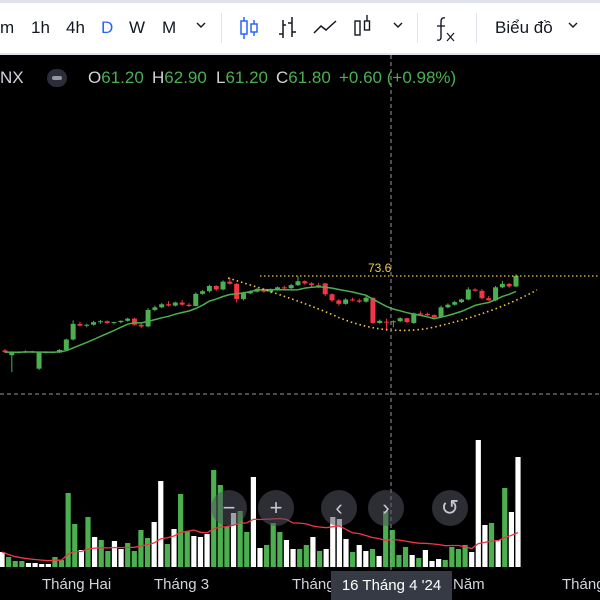 The height and width of the screenshot is (600, 600). What do you see at coordinates (398, 77) in the screenshot?
I see `change-value: +0.60 (+0.98%)` at bounding box center [398, 77].